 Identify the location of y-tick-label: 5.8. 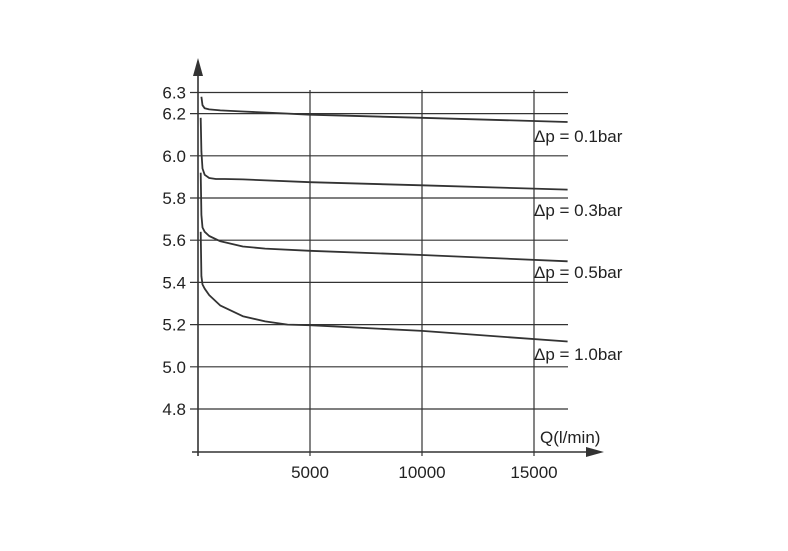
(174, 198).